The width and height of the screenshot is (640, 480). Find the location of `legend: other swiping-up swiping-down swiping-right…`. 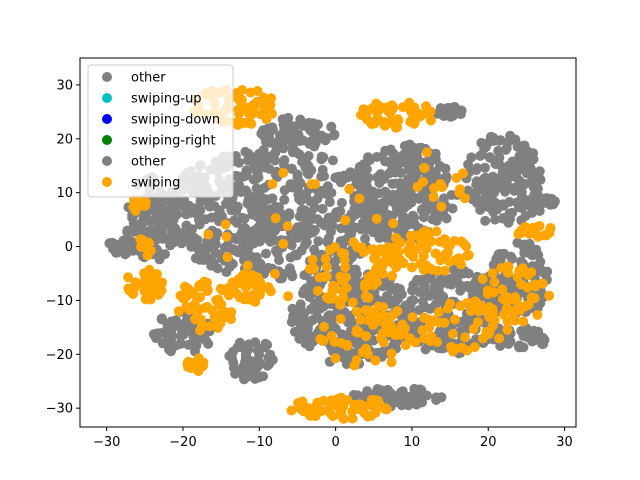

legend: other swiping-up swiping-down swiping-right… is located at coordinates (160, 131).